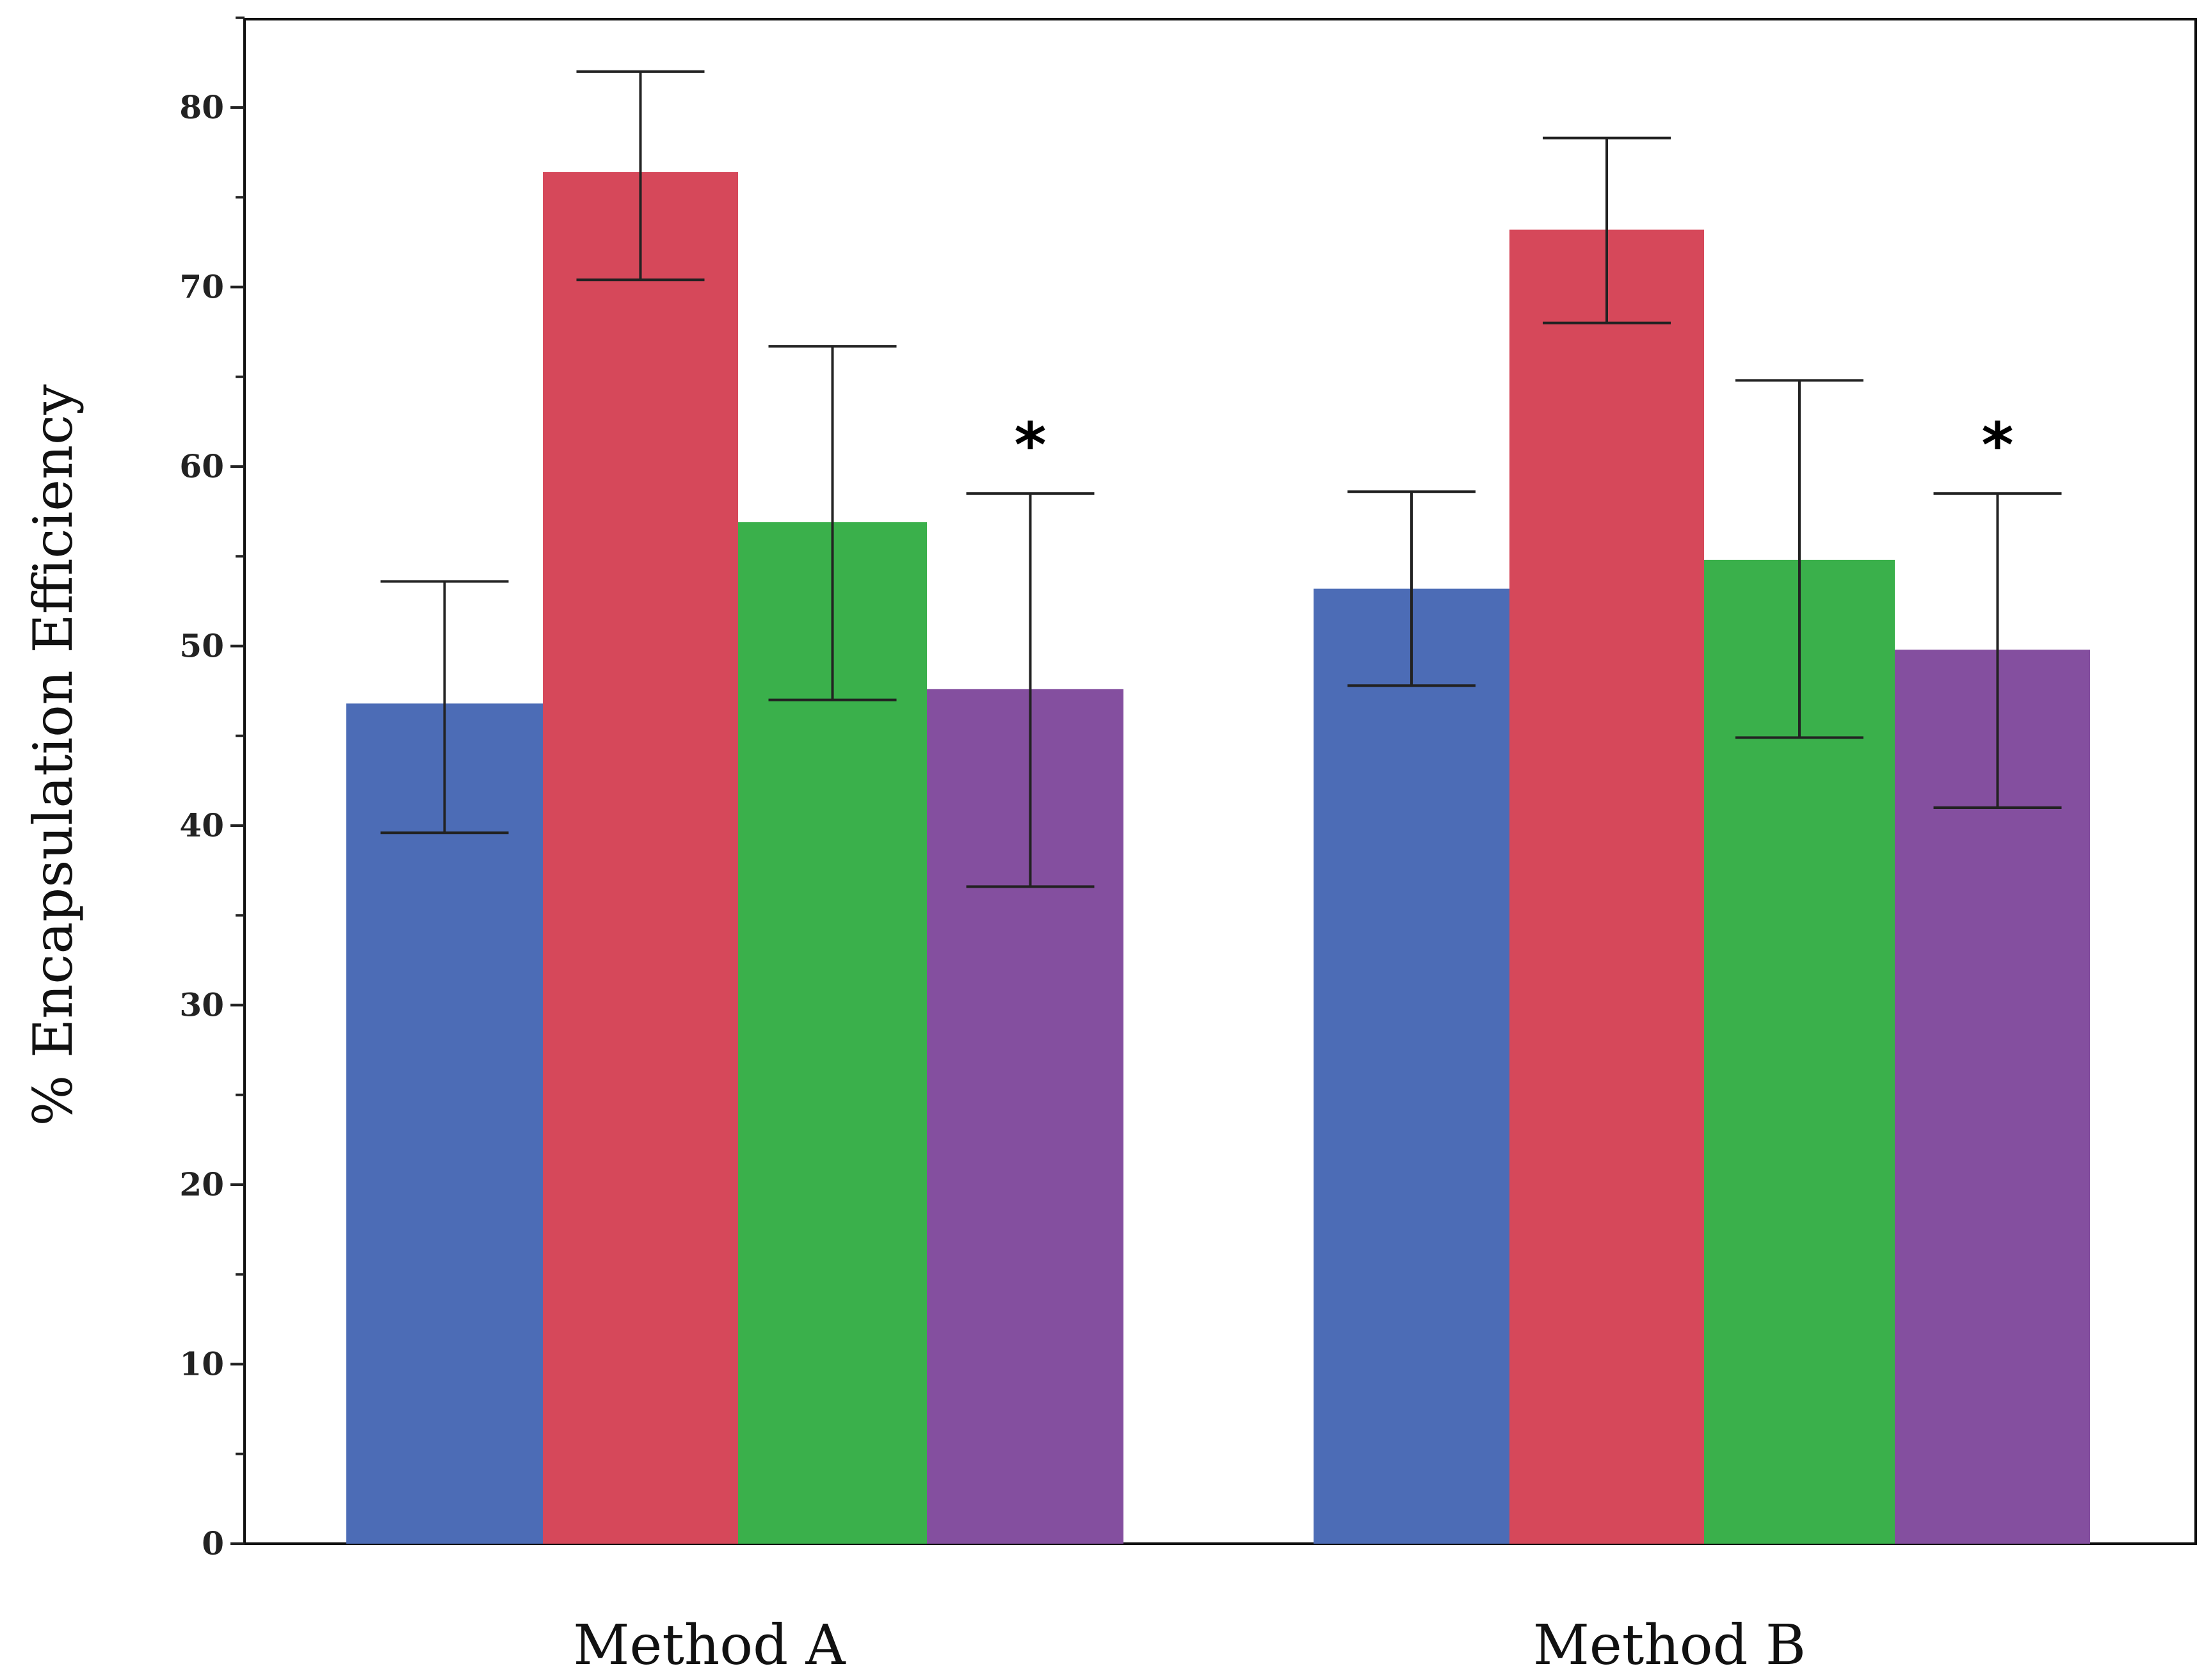  What do you see at coordinates (201, 646) in the screenshot?
I see `y-tick-label: 50` at bounding box center [201, 646].